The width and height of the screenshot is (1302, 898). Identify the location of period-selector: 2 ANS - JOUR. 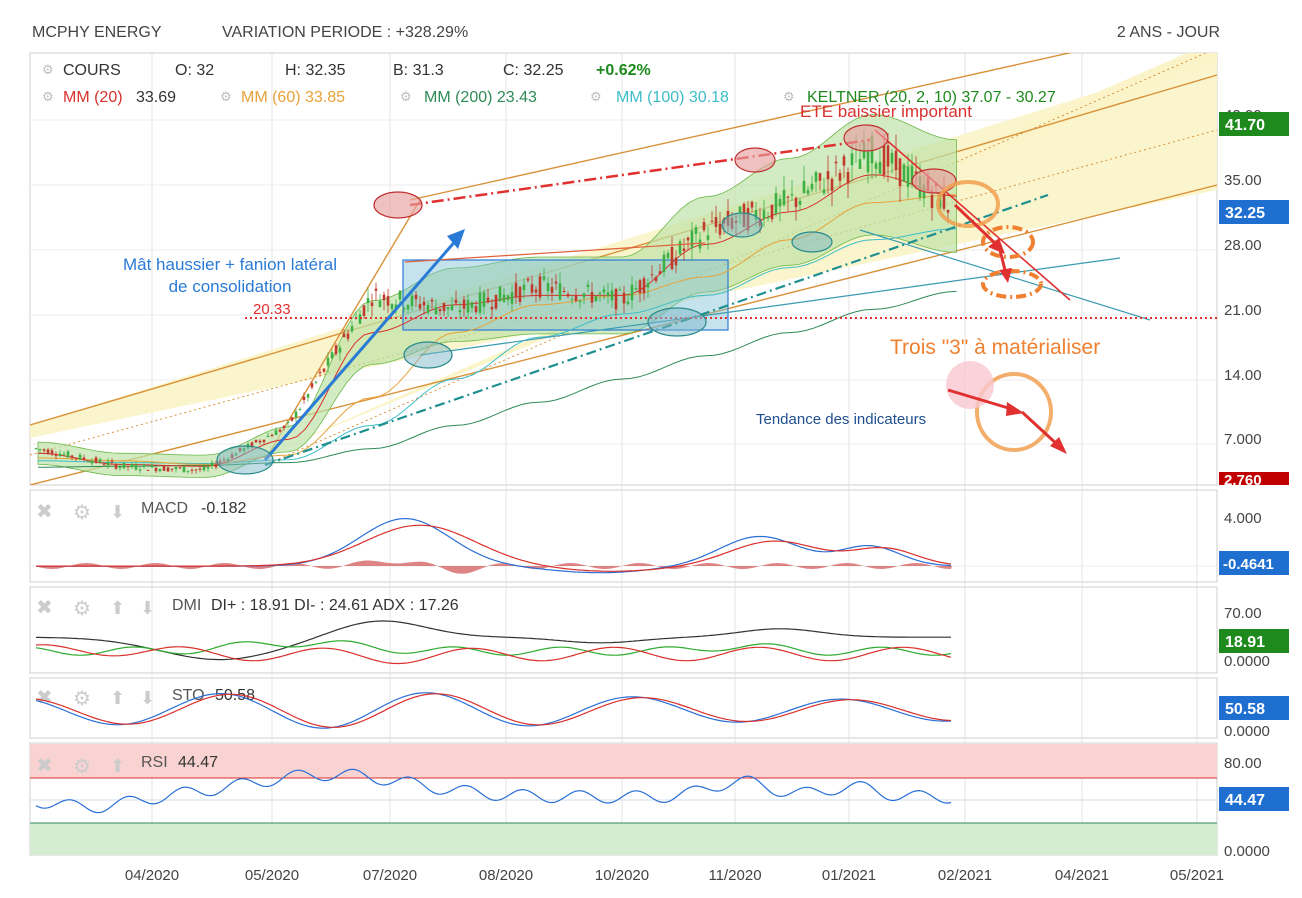
(1168, 32).